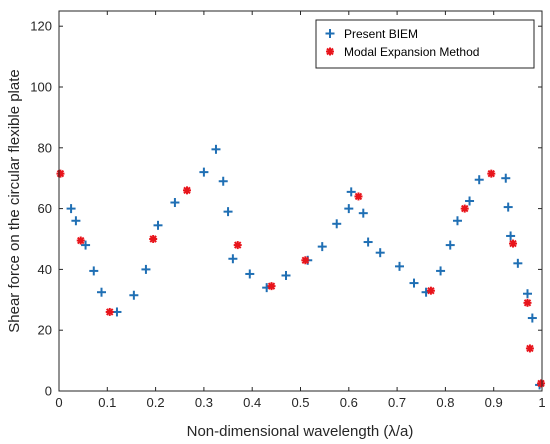  I want to click on legend-label-present-biem: Present BIEM, so click(381, 34).